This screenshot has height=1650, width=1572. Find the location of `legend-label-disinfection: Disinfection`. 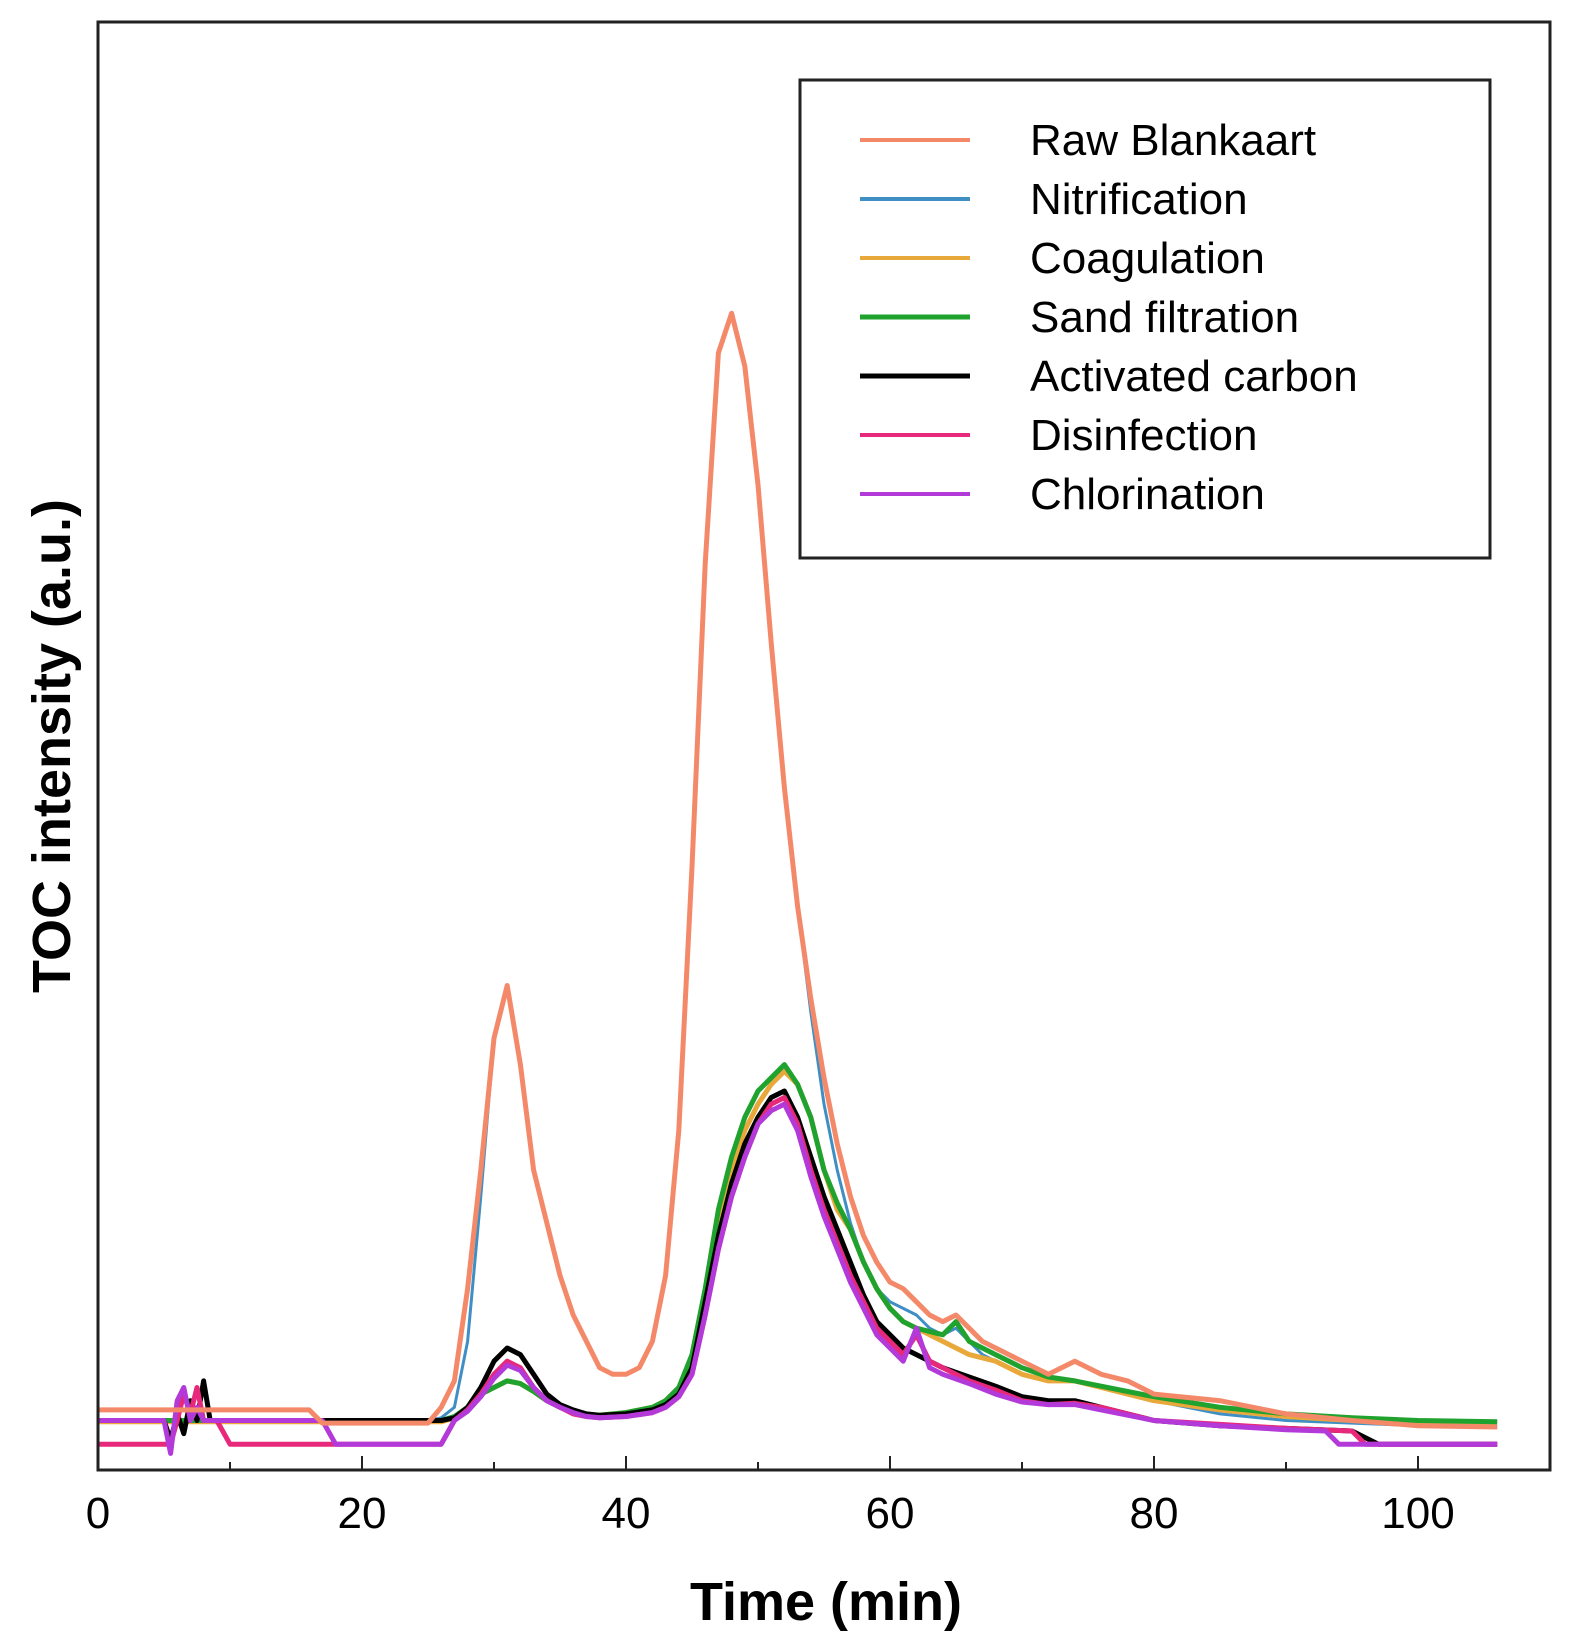

legend-label-disinfection: Disinfection is located at coordinates (1143, 435).